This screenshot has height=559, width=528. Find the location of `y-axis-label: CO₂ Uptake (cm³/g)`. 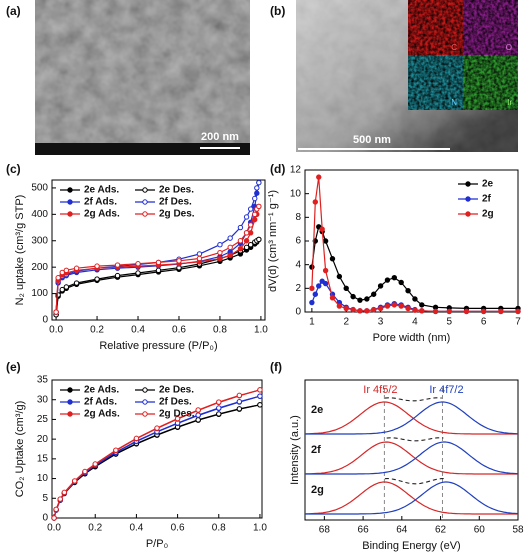

y-axis-label: CO₂ Uptake (cm³/g) is located at coordinates (20, 449).